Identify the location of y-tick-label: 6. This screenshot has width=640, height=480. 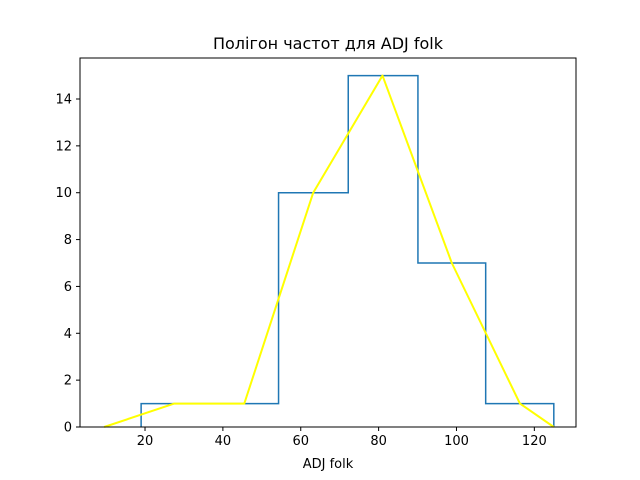
(68, 287).